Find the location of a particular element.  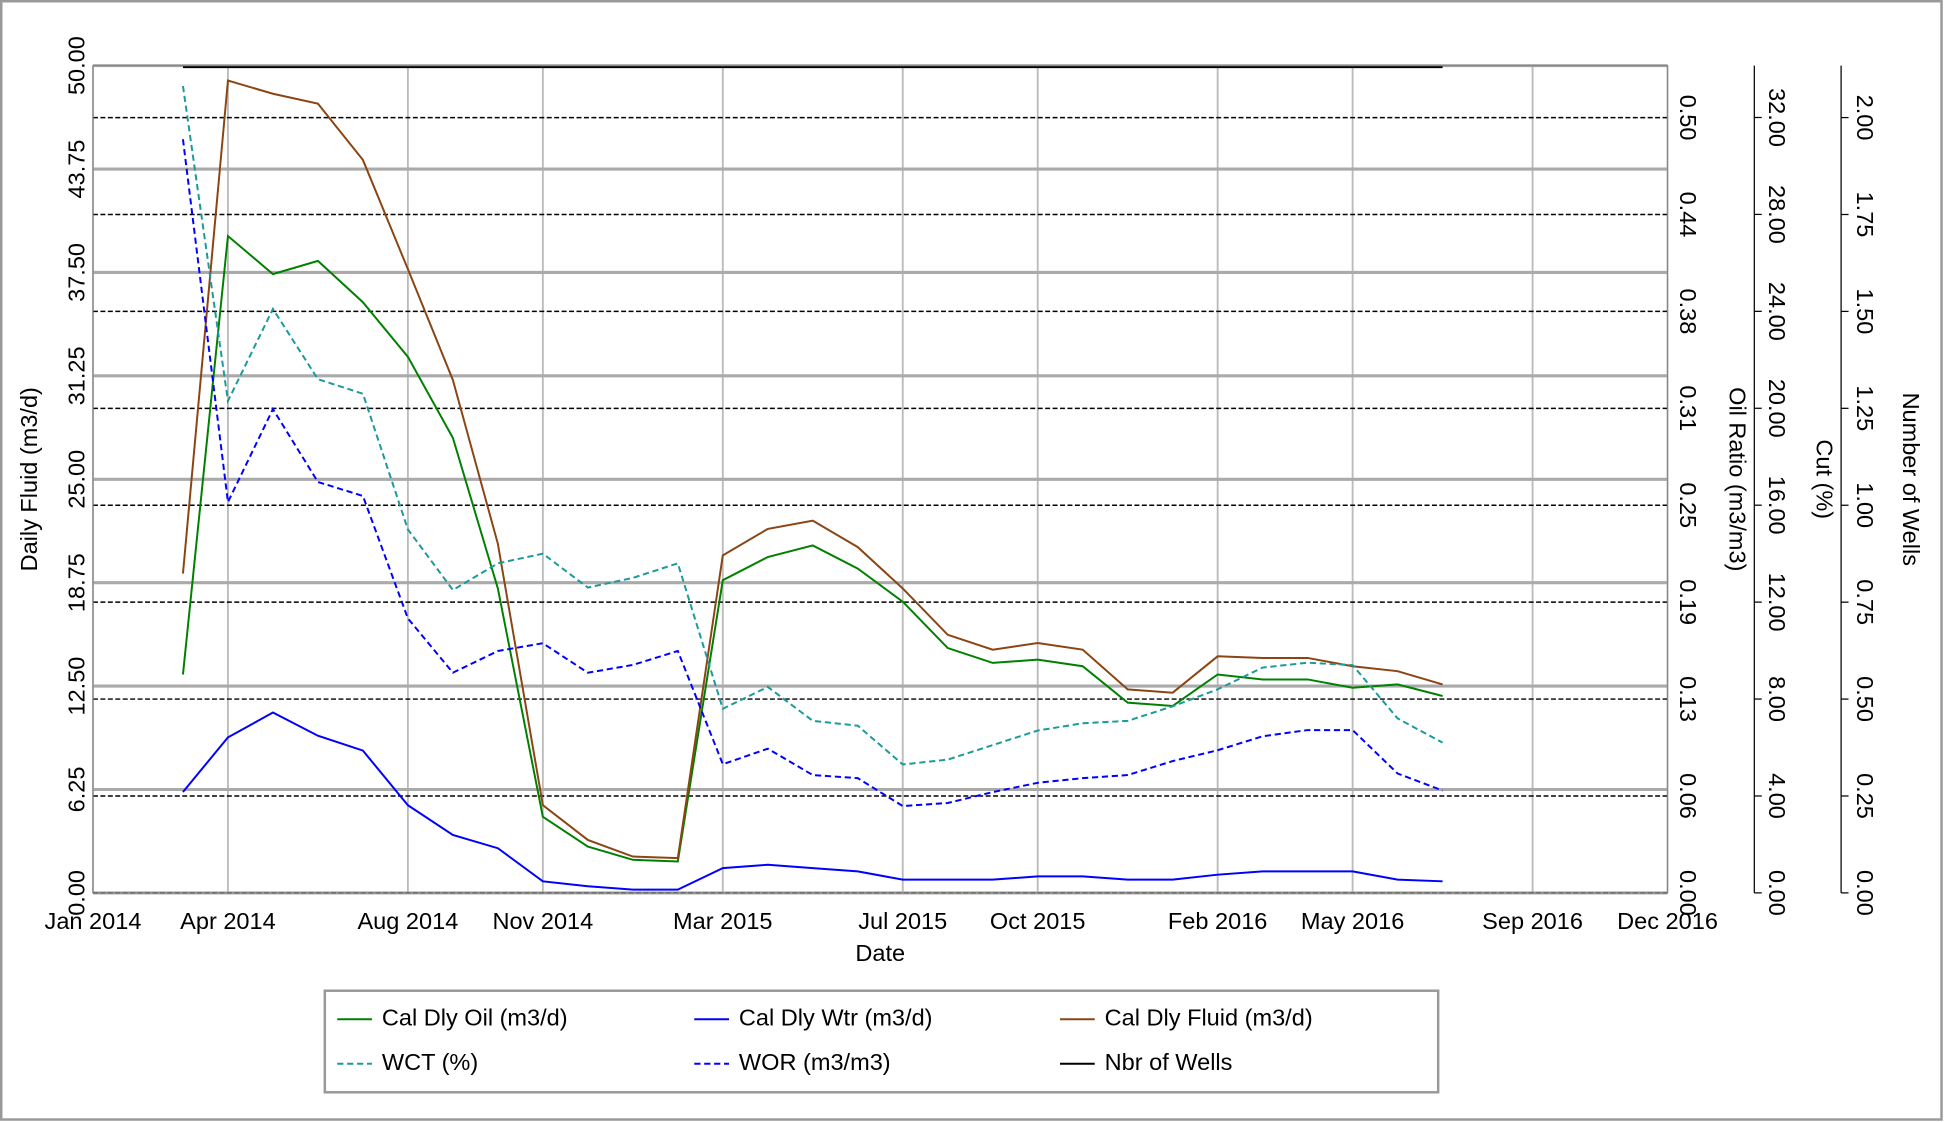

x-tick-label: Feb 2016 is located at coordinates (1217, 921).